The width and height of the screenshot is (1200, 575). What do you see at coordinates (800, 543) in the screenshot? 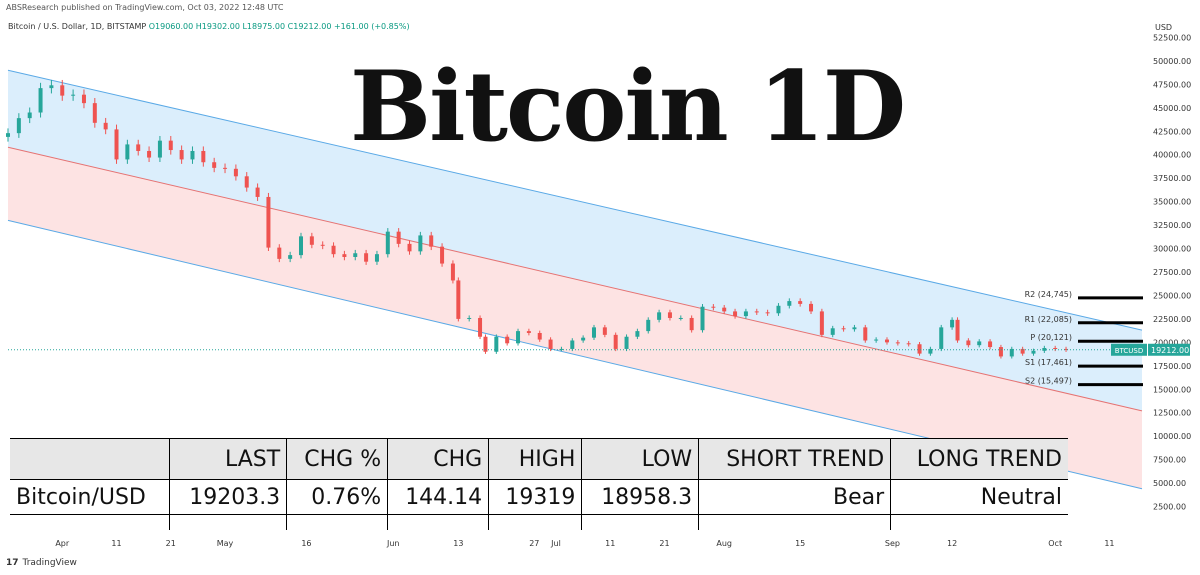
I see `x-tick-label: 15` at bounding box center [800, 543].